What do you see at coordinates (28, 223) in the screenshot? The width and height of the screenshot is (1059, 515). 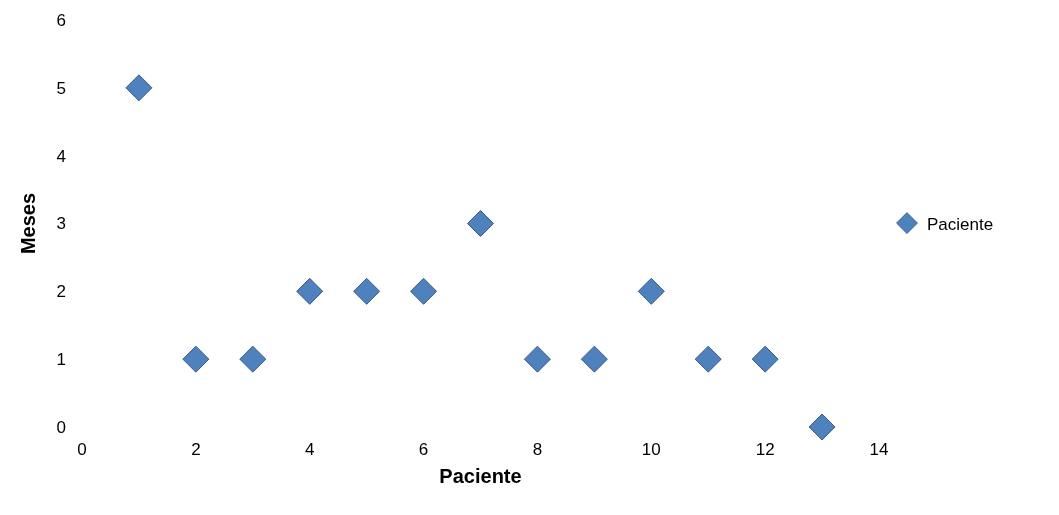 I see `y-axis-title: Meses` at bounding box center [28, 223].